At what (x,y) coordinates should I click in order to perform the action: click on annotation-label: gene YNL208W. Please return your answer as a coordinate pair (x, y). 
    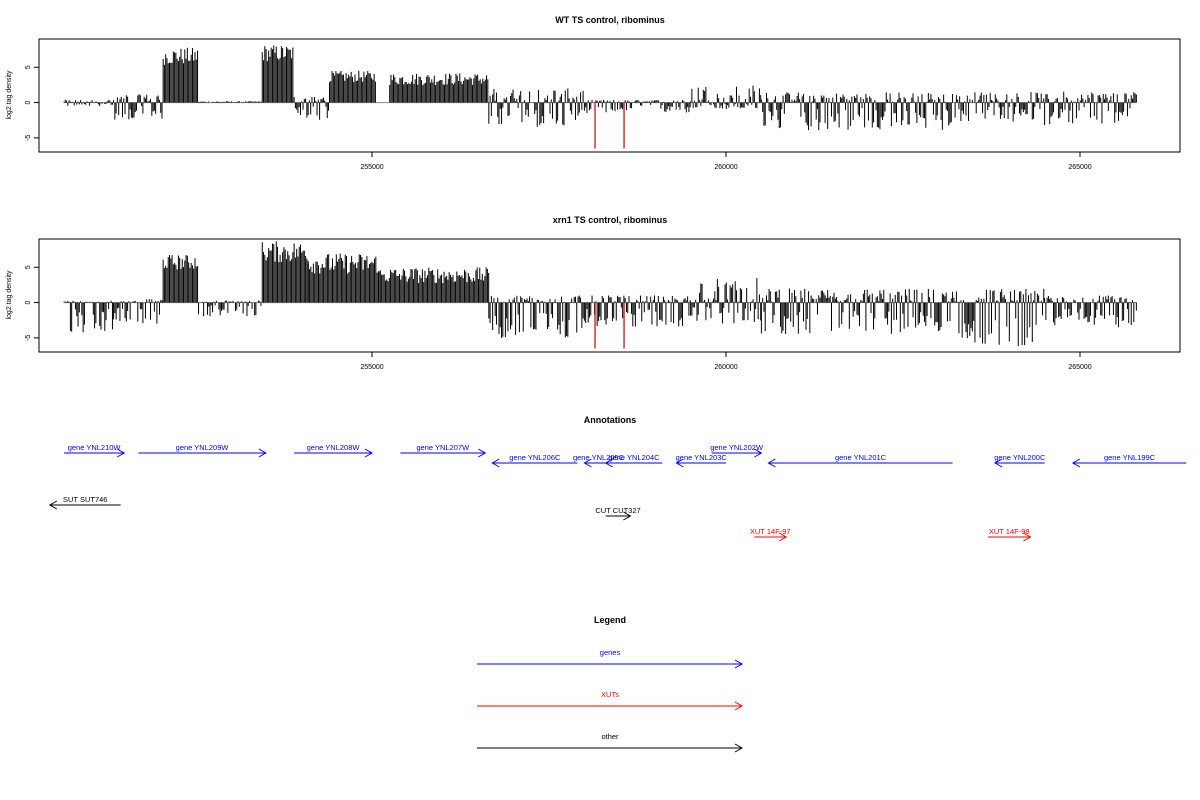
    Looking at the image, I should click on (334, 447).